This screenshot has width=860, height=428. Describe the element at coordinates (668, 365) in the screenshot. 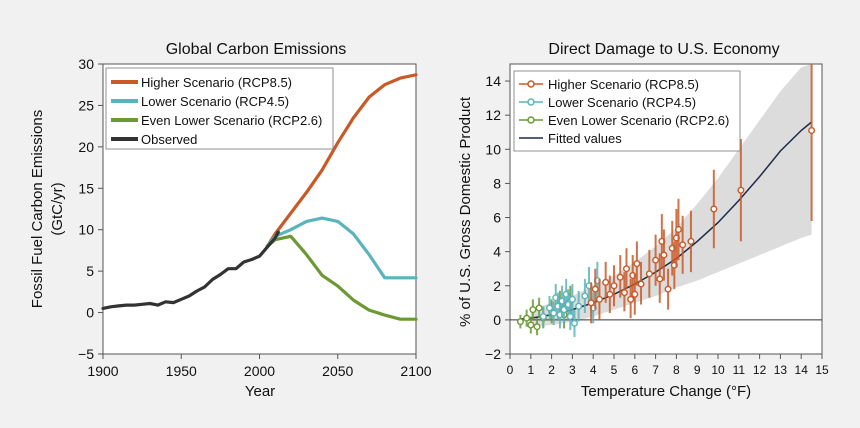

I see `right-x-ticks: 0 1 2 3 4 5 6 7 8 9 10 11 12 13 14 15` at that location.